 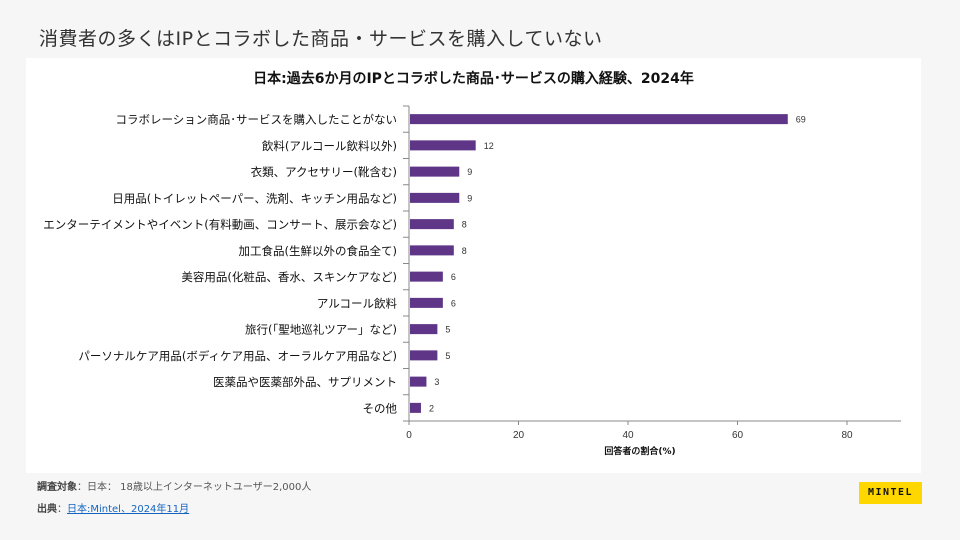 What do you see at coordinates (473, 79) in the screenshot?
I see `chart-title: 日本:過去6か月のIPとコラボした商品･サービスの購入経験、2024年` at bounding box center [473, 79].